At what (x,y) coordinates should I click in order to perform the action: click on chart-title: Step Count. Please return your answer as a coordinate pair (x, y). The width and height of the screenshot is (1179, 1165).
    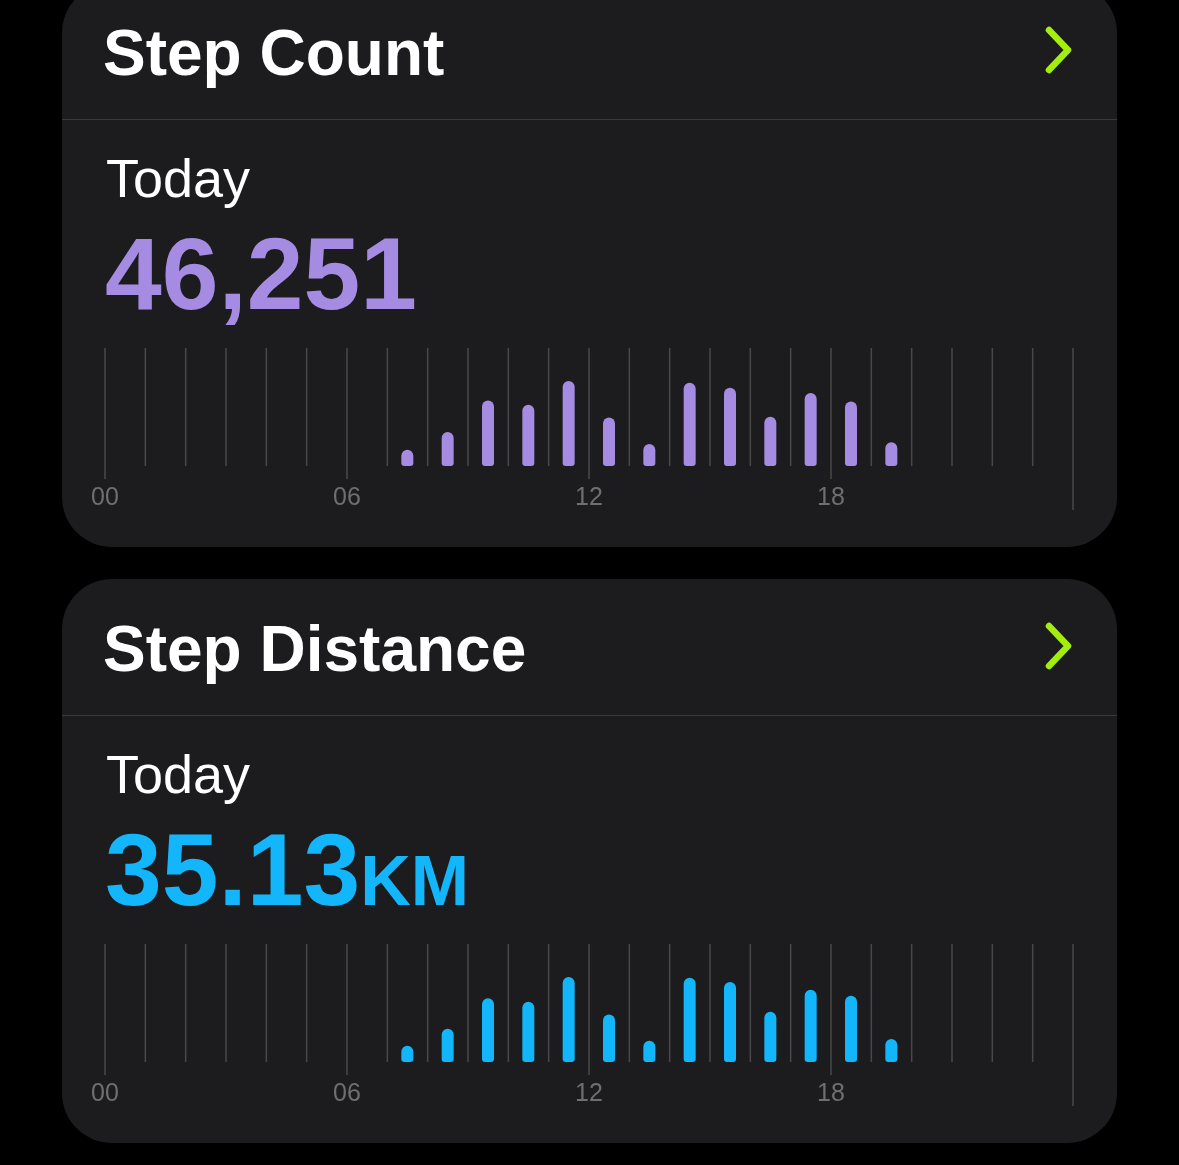
    Looking at the image, I should click on (274, 52).